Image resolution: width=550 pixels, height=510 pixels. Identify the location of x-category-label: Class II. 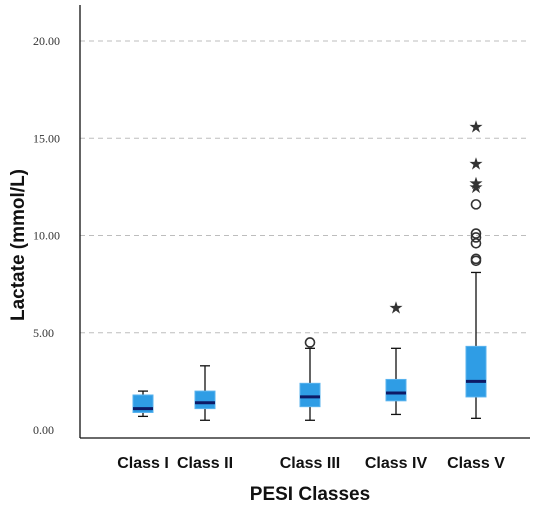
(205, 463).